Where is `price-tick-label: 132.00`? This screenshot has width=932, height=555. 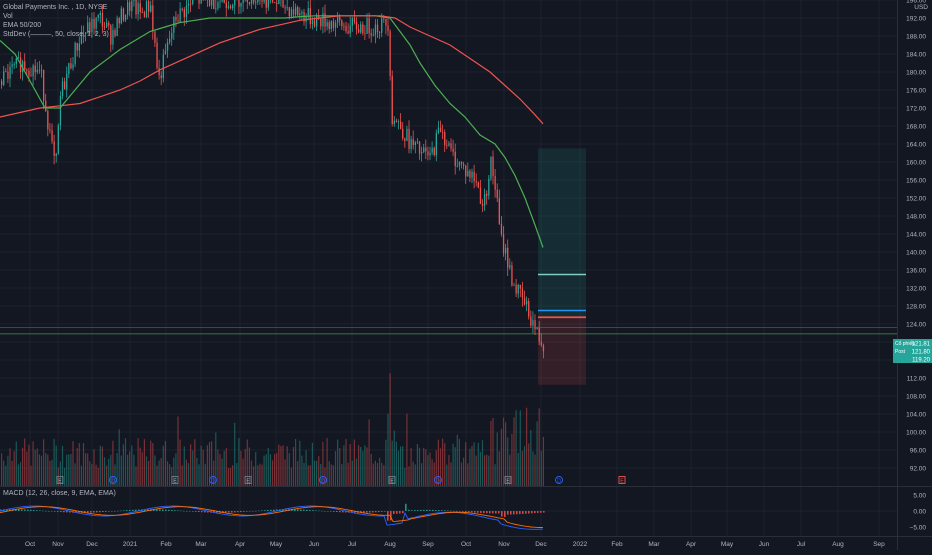
price-tick-label: 132.00 is located at coordinates (916, 289).